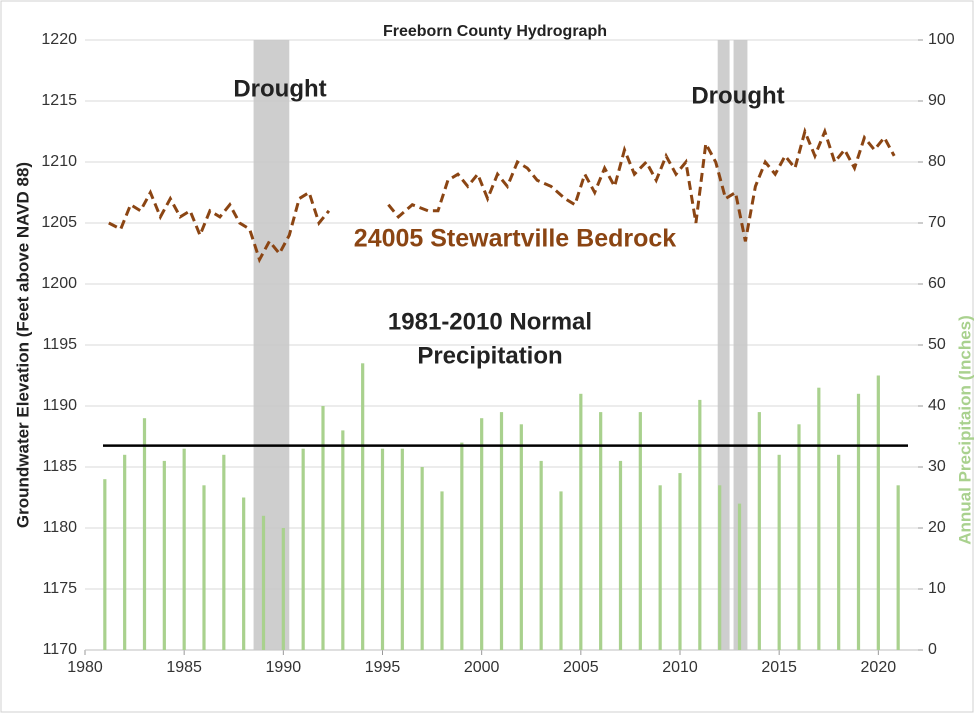  I want to click on y2-tick-label: 40, so click(937, 405).